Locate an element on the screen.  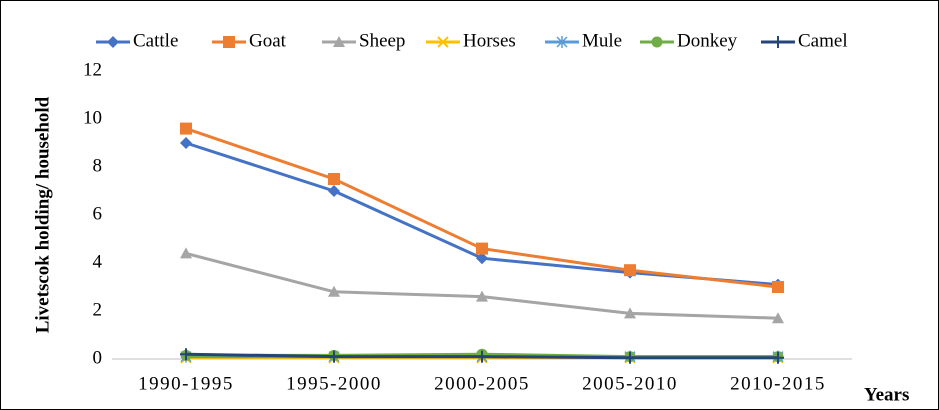
legend-label: Donkey is located at coordinates (707, 40).